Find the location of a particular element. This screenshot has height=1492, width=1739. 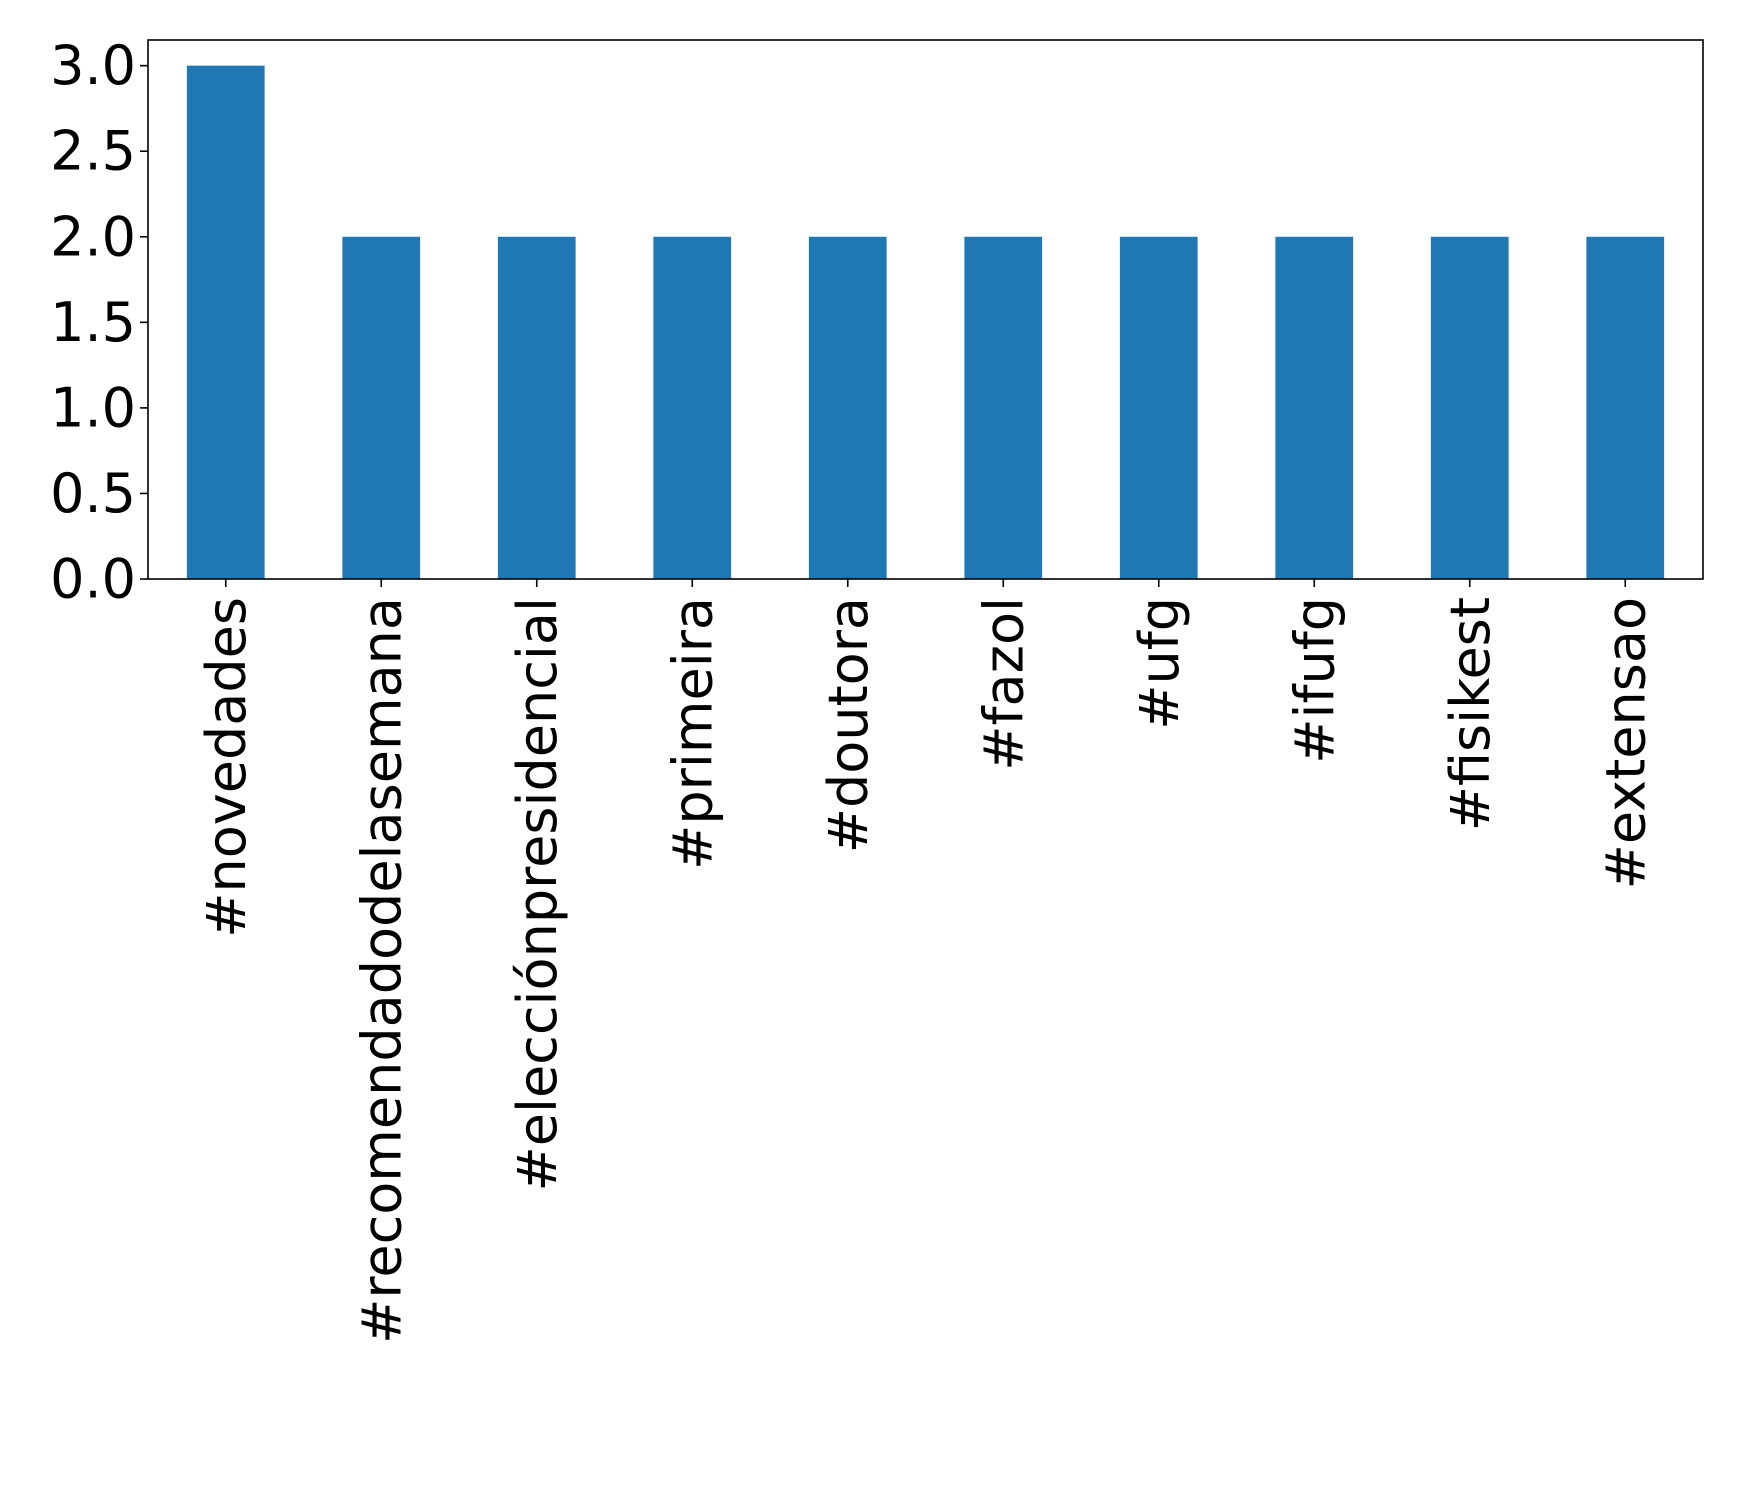

y-tick-label-6: 3.0 is located at coordinates (93, 65).